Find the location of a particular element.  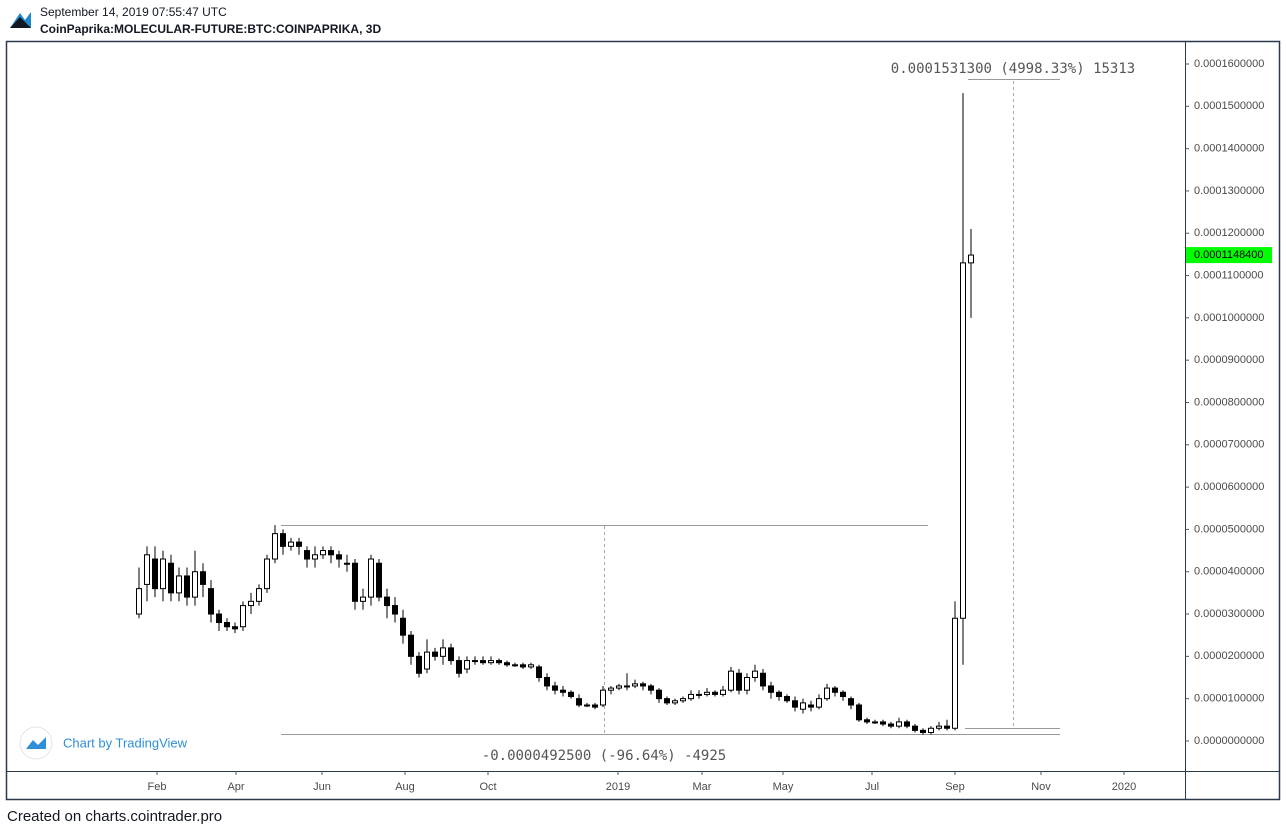

y-tick-label: 0.0000000000 is located at coordinates (1229, 741).